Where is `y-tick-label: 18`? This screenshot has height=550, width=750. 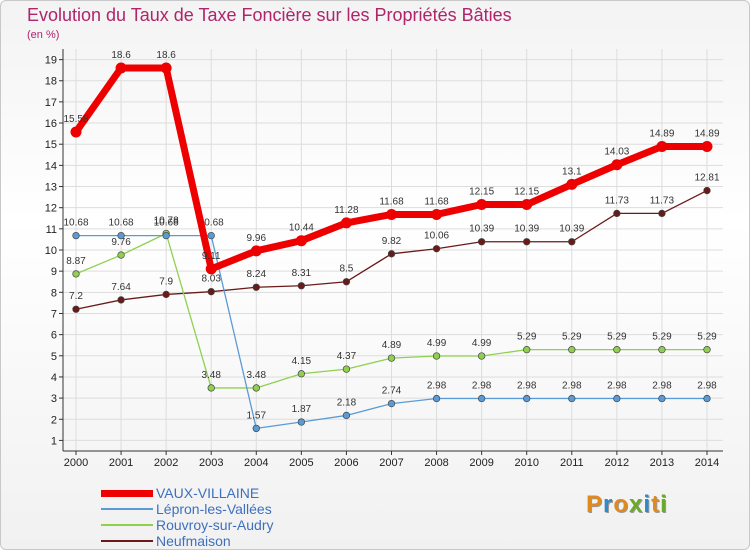
y-tick-label: 18 is located at coordinates (51, 82).